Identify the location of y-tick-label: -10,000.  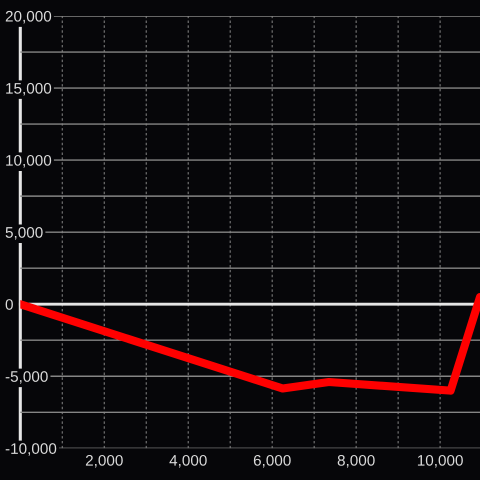
(31, 449).